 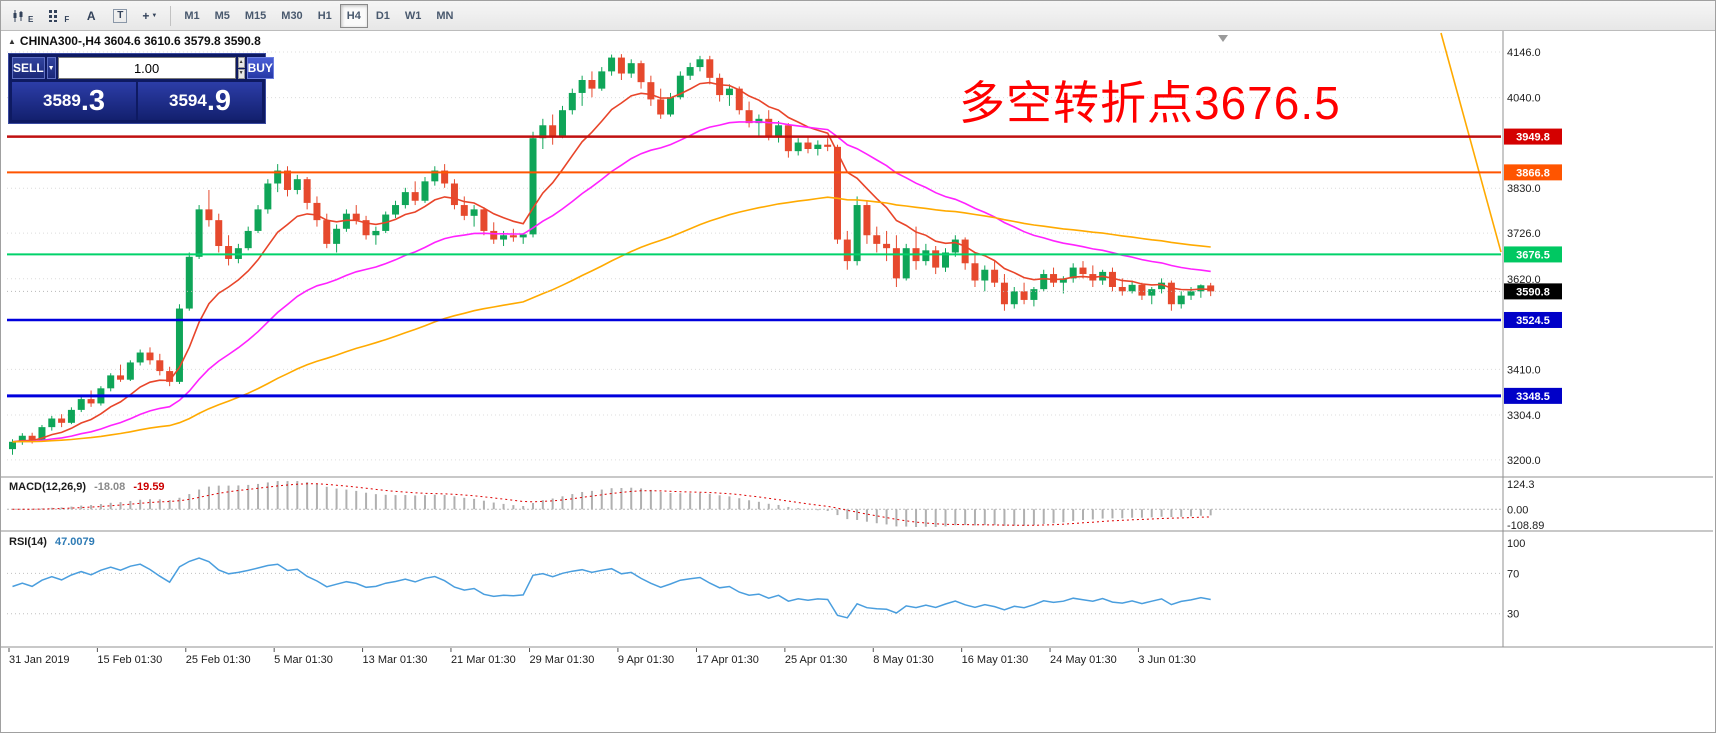 What do you see at coordinates (48, 487) in the screenshot?
I see `macd-name: MACD(12,26,9)` at bounding box center [48, 487].